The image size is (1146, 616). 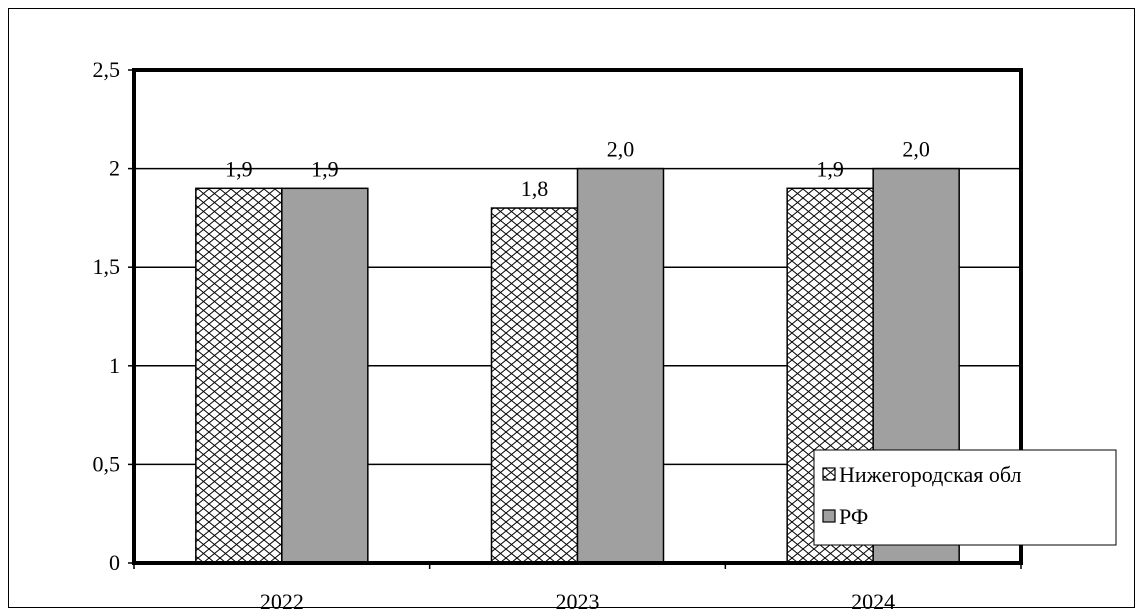 What do you see at coordinates (930, 474) in the screenshot?
I see `legend-label: Нижегородская обл` at bounding box center [930, 474].